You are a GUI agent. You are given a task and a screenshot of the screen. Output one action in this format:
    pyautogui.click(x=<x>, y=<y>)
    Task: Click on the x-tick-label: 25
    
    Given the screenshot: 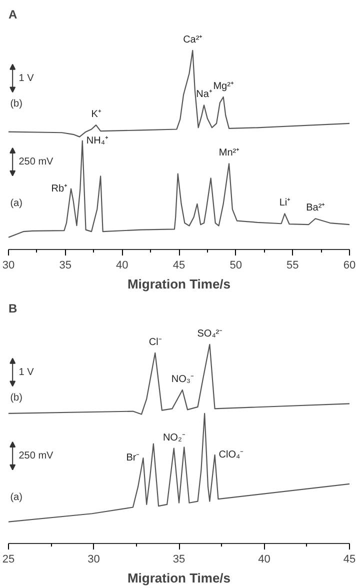 What is the action you would take?
    pyautogui.click(x=8, y=560)
    